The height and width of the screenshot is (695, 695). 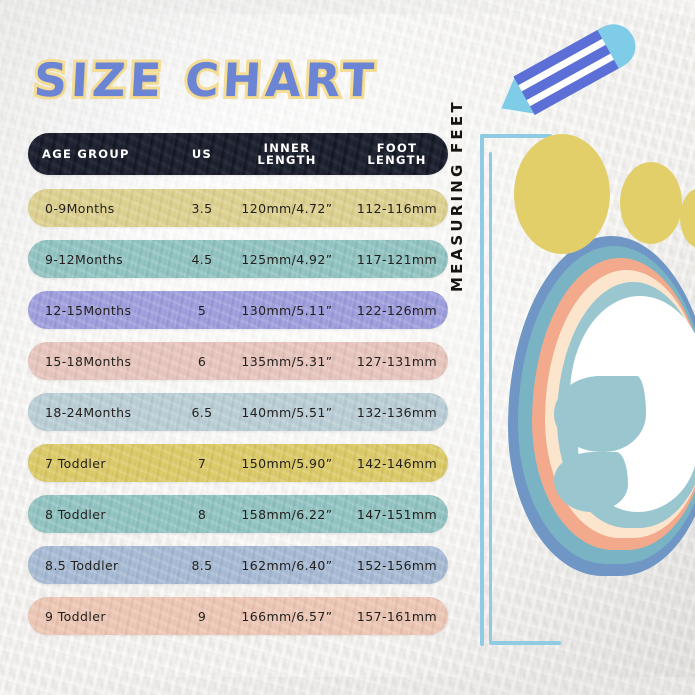 What do you see at coordinates (75, 514) in the screenshot?
I see `cell-age-group: 8 Toddler` at bounding box center [75, 514].